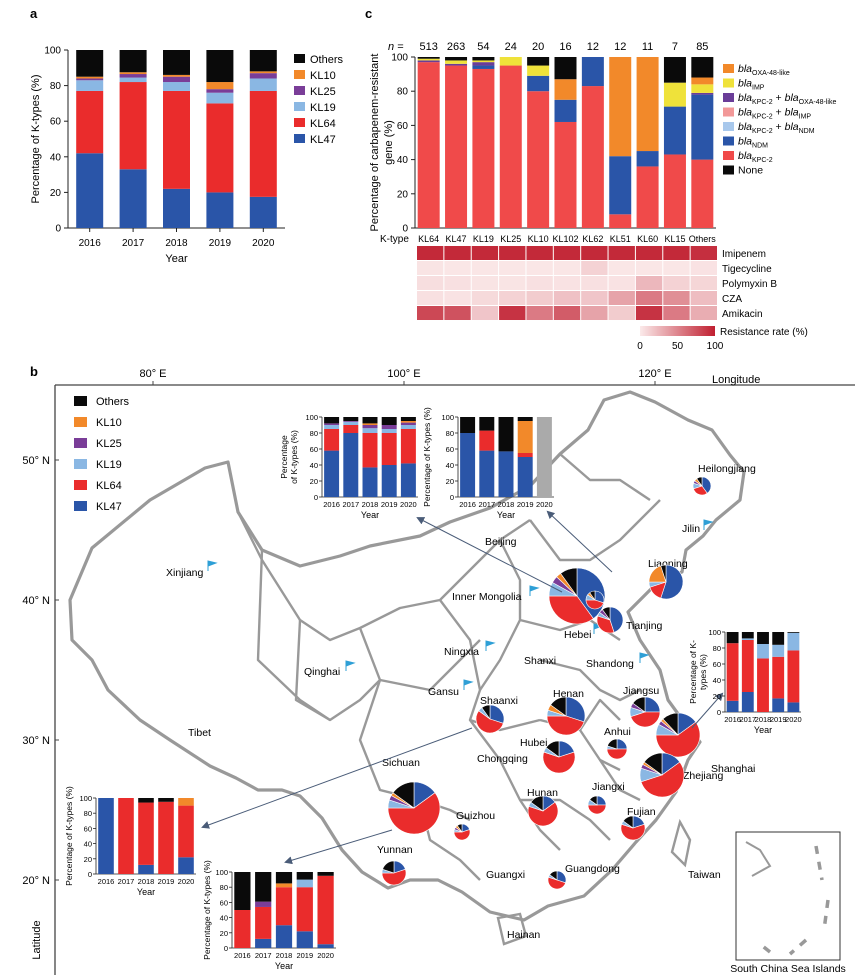  Describe the element at coordinates (717, 680) in the screenshot. I see `mini-y-tick-label: 40` at that location.